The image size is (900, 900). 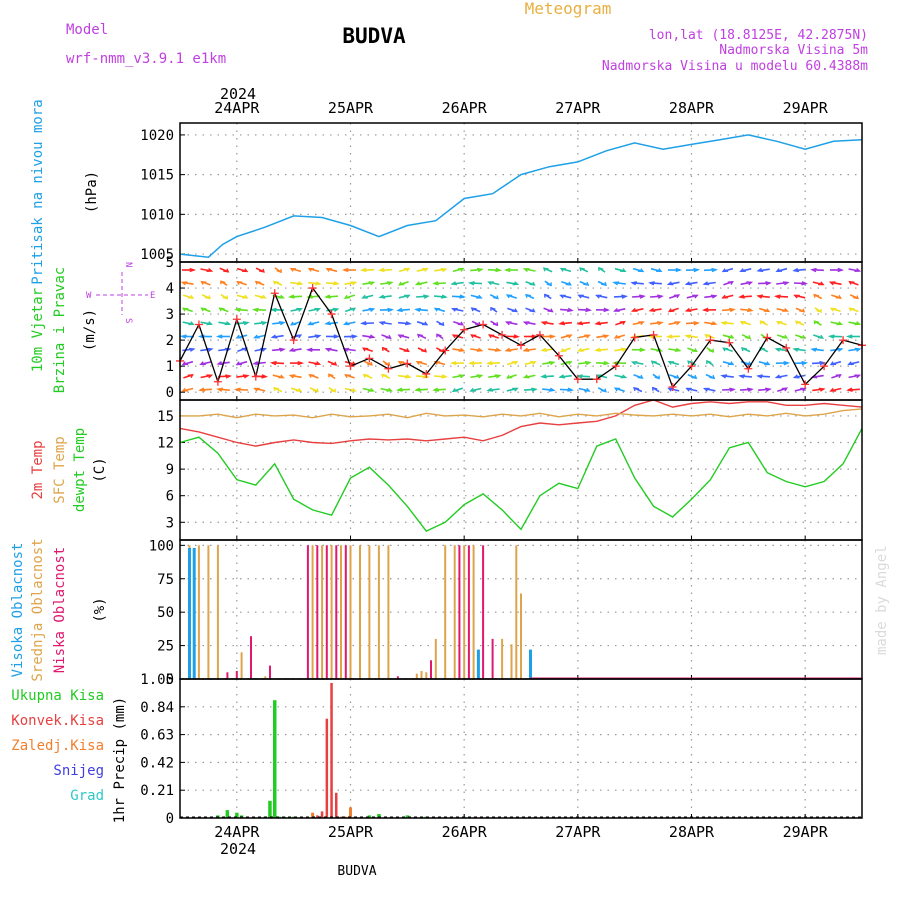 I want to click on y-tick-label: 1, so click(x=170, y=367).